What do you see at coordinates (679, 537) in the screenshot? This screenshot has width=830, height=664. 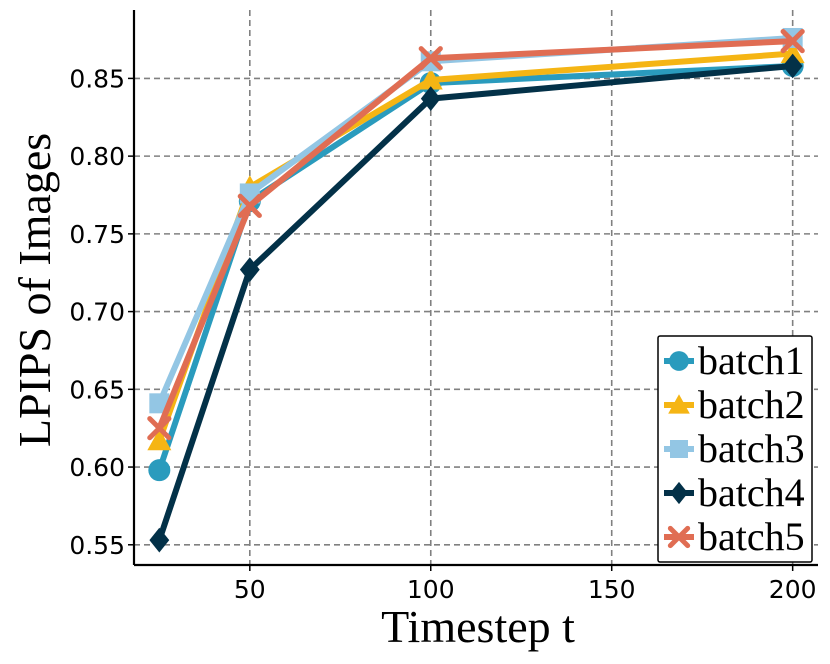 I see `batch5-legend-marker` at bounding box center [679, 537].